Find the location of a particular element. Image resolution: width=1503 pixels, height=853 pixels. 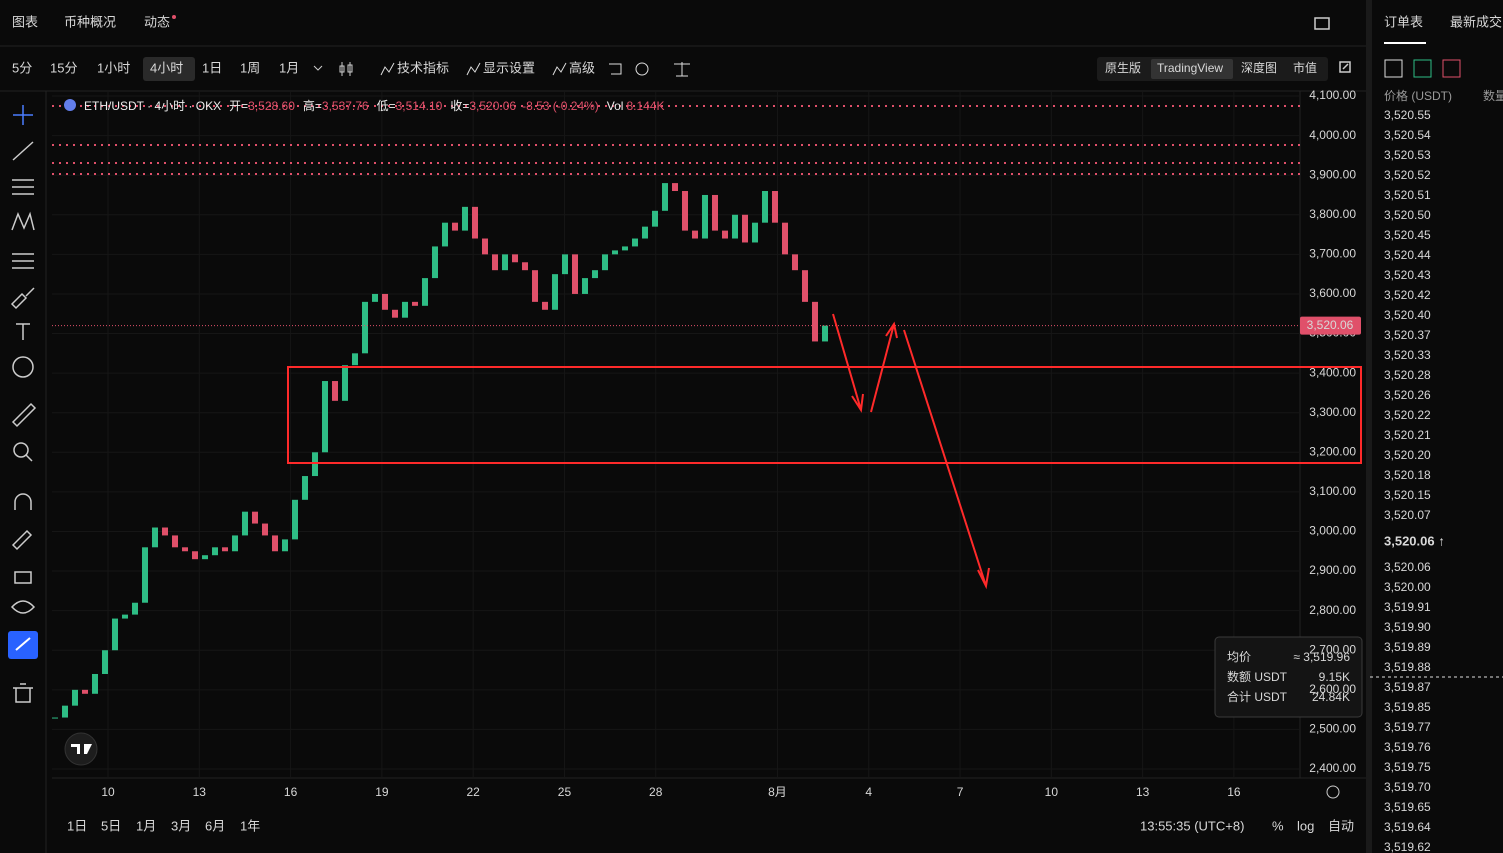

ask-price: 3,520.55 is located at coordinates (1407, 115).